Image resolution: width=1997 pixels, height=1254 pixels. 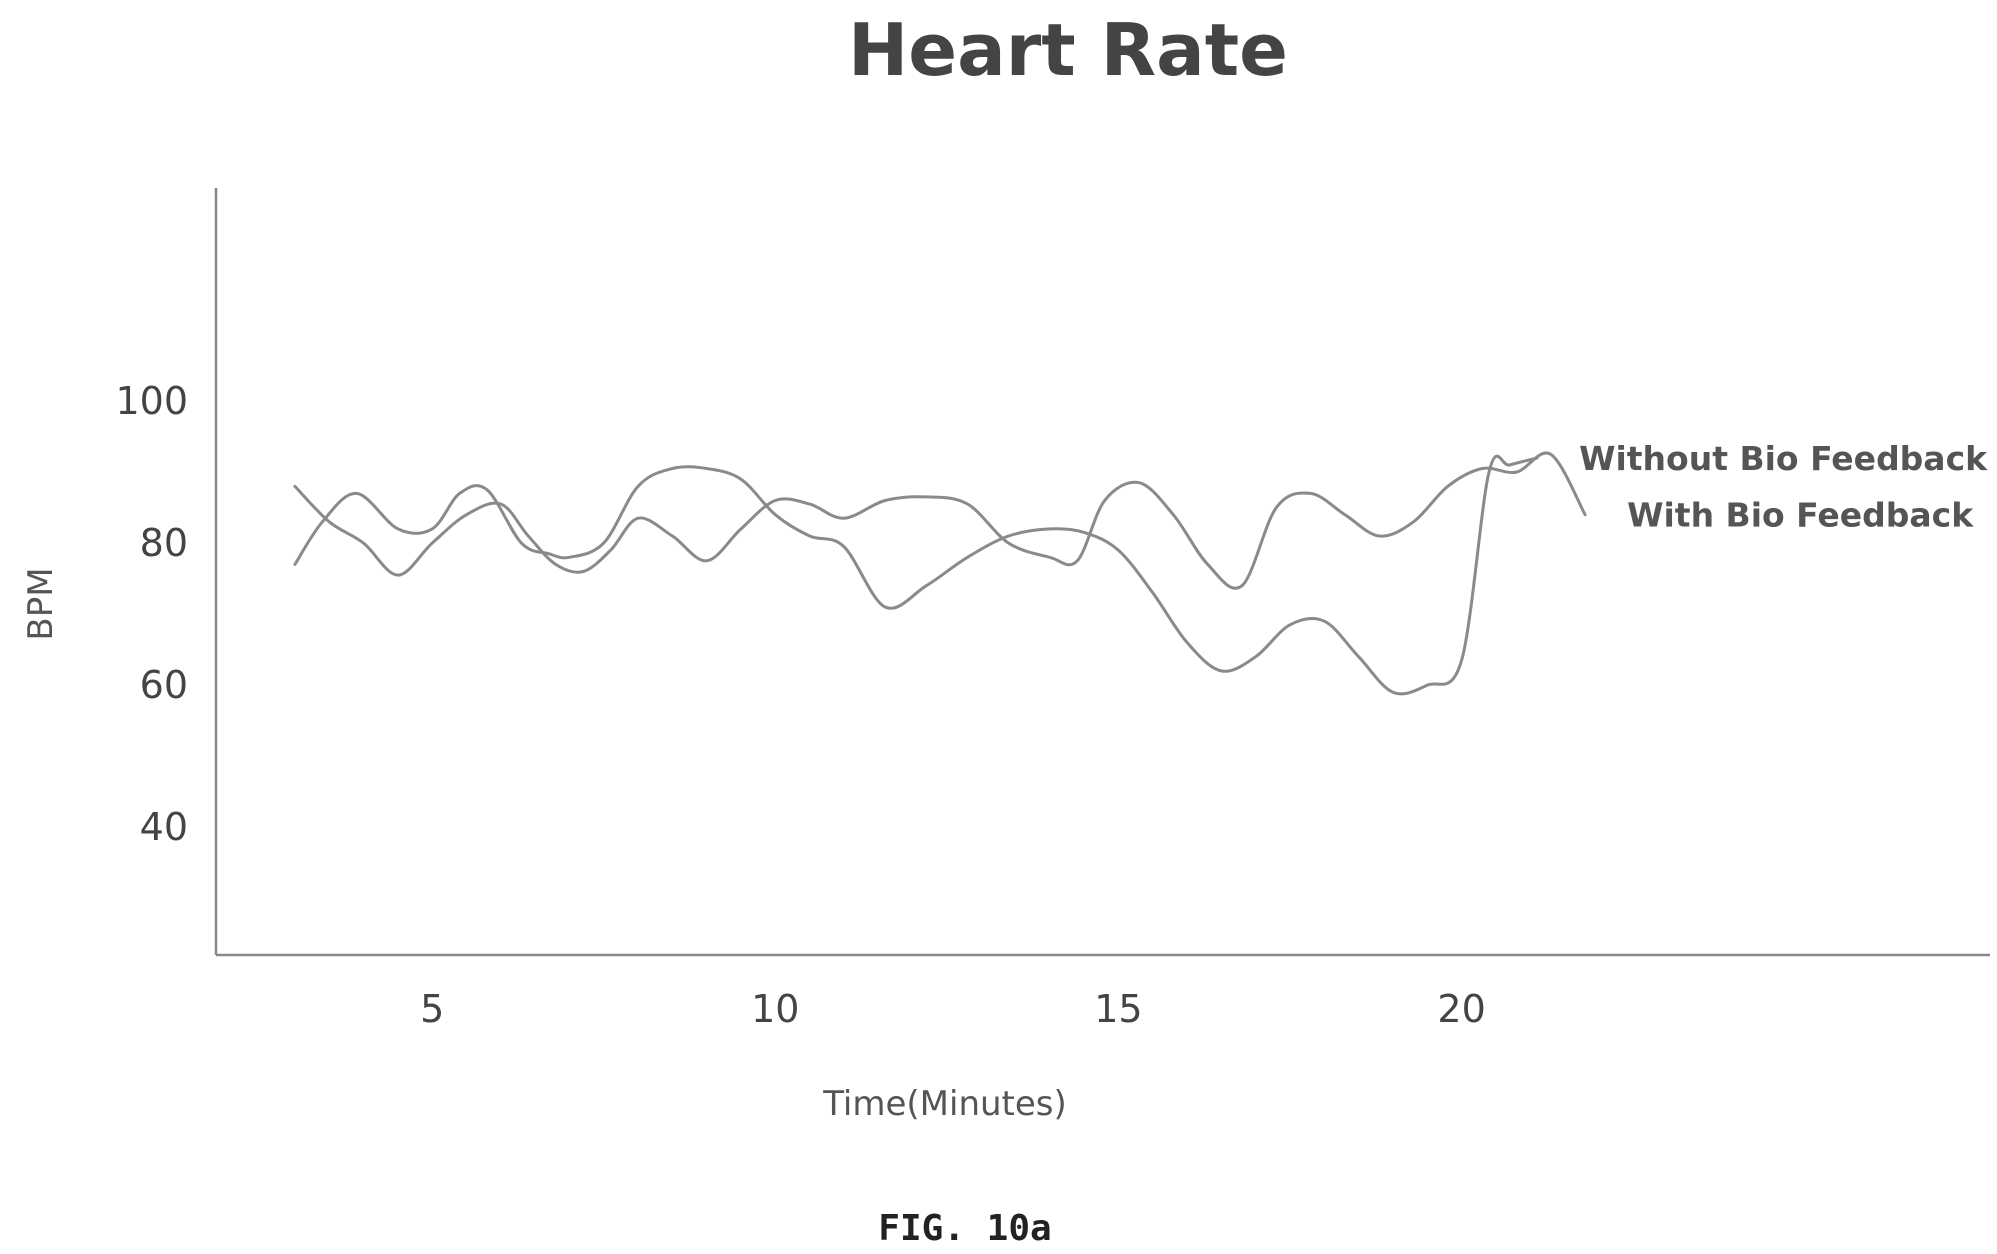 I want to click on x-tick-label: 10, so click(x=775, y=1009).